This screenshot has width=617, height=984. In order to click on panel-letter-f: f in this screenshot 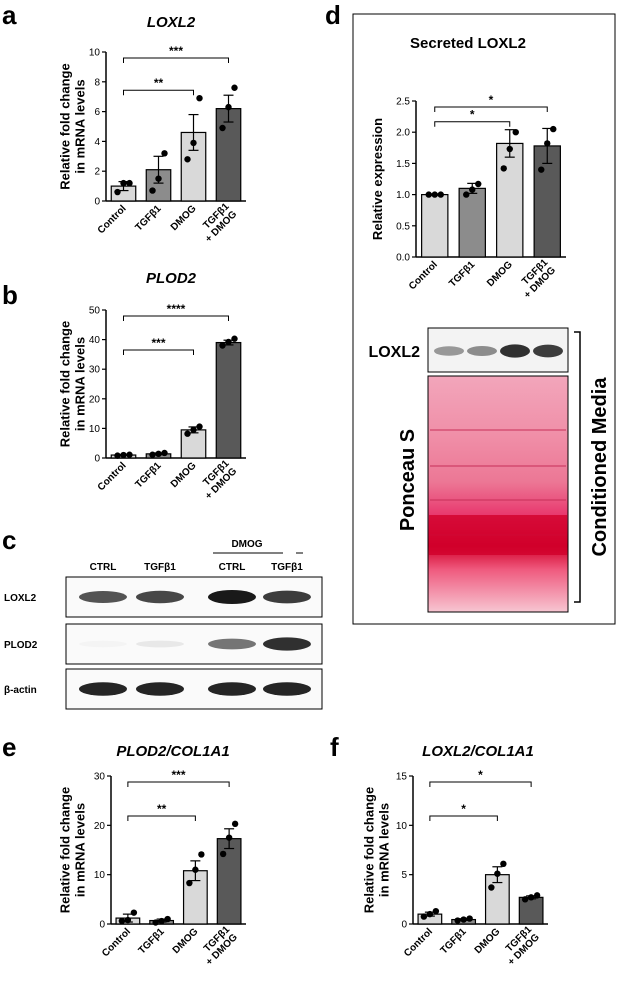, I will do `click(334, 747)`.